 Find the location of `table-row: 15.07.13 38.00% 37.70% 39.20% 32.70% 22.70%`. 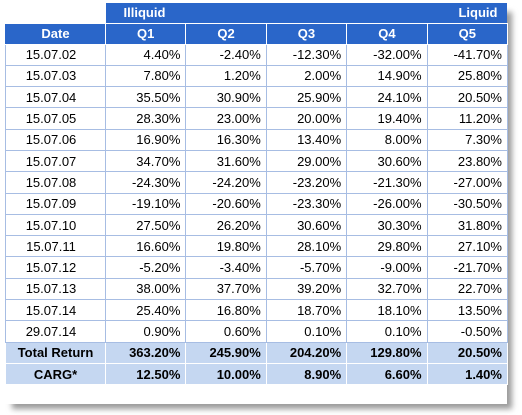

table-row: 15.07.13 38.00% 37.70% 39.20% 32.70% 22.70% is located at coordinates (256, 289).